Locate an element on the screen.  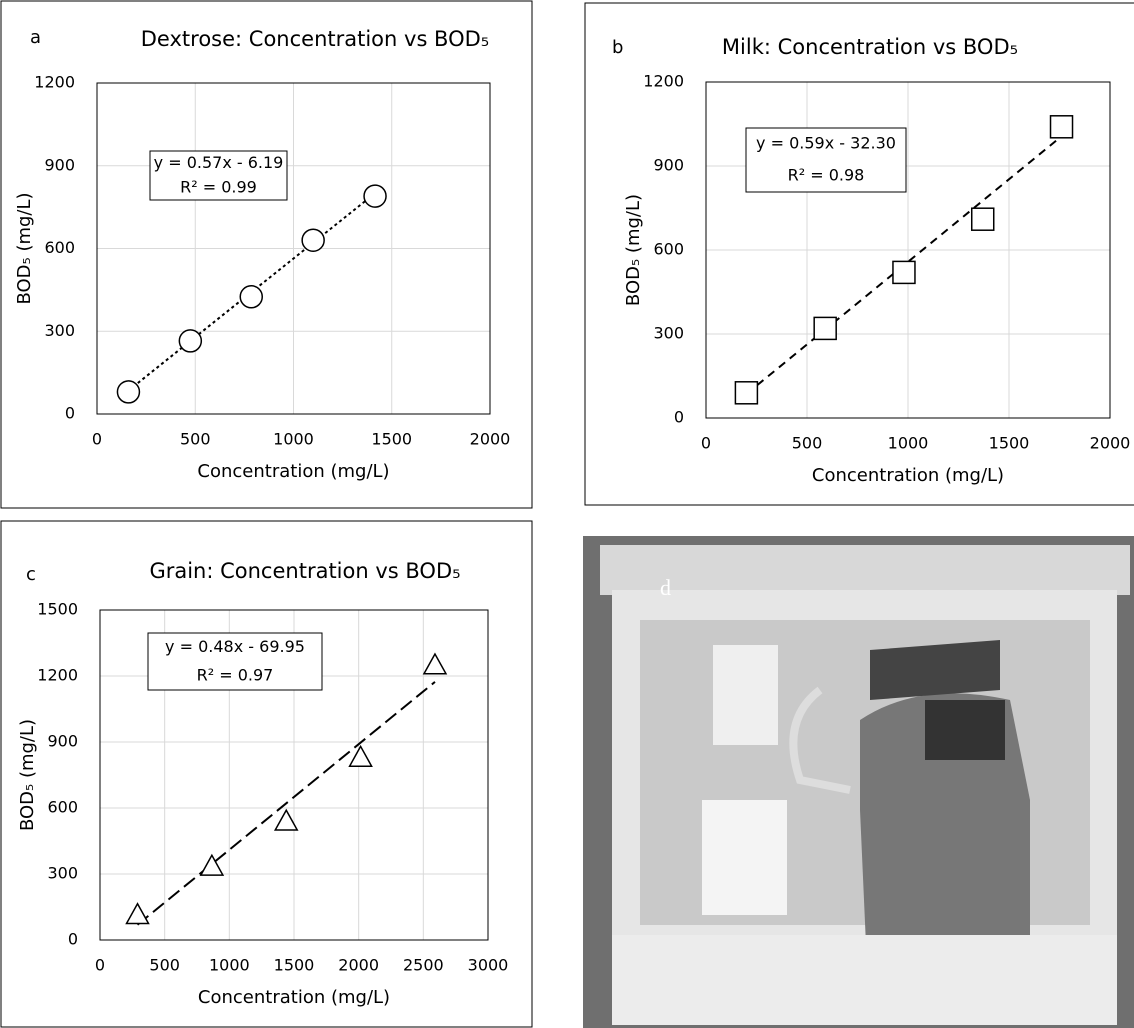
annotation: y = 0.59x - 32.30 is located at coordinates (826, 143).